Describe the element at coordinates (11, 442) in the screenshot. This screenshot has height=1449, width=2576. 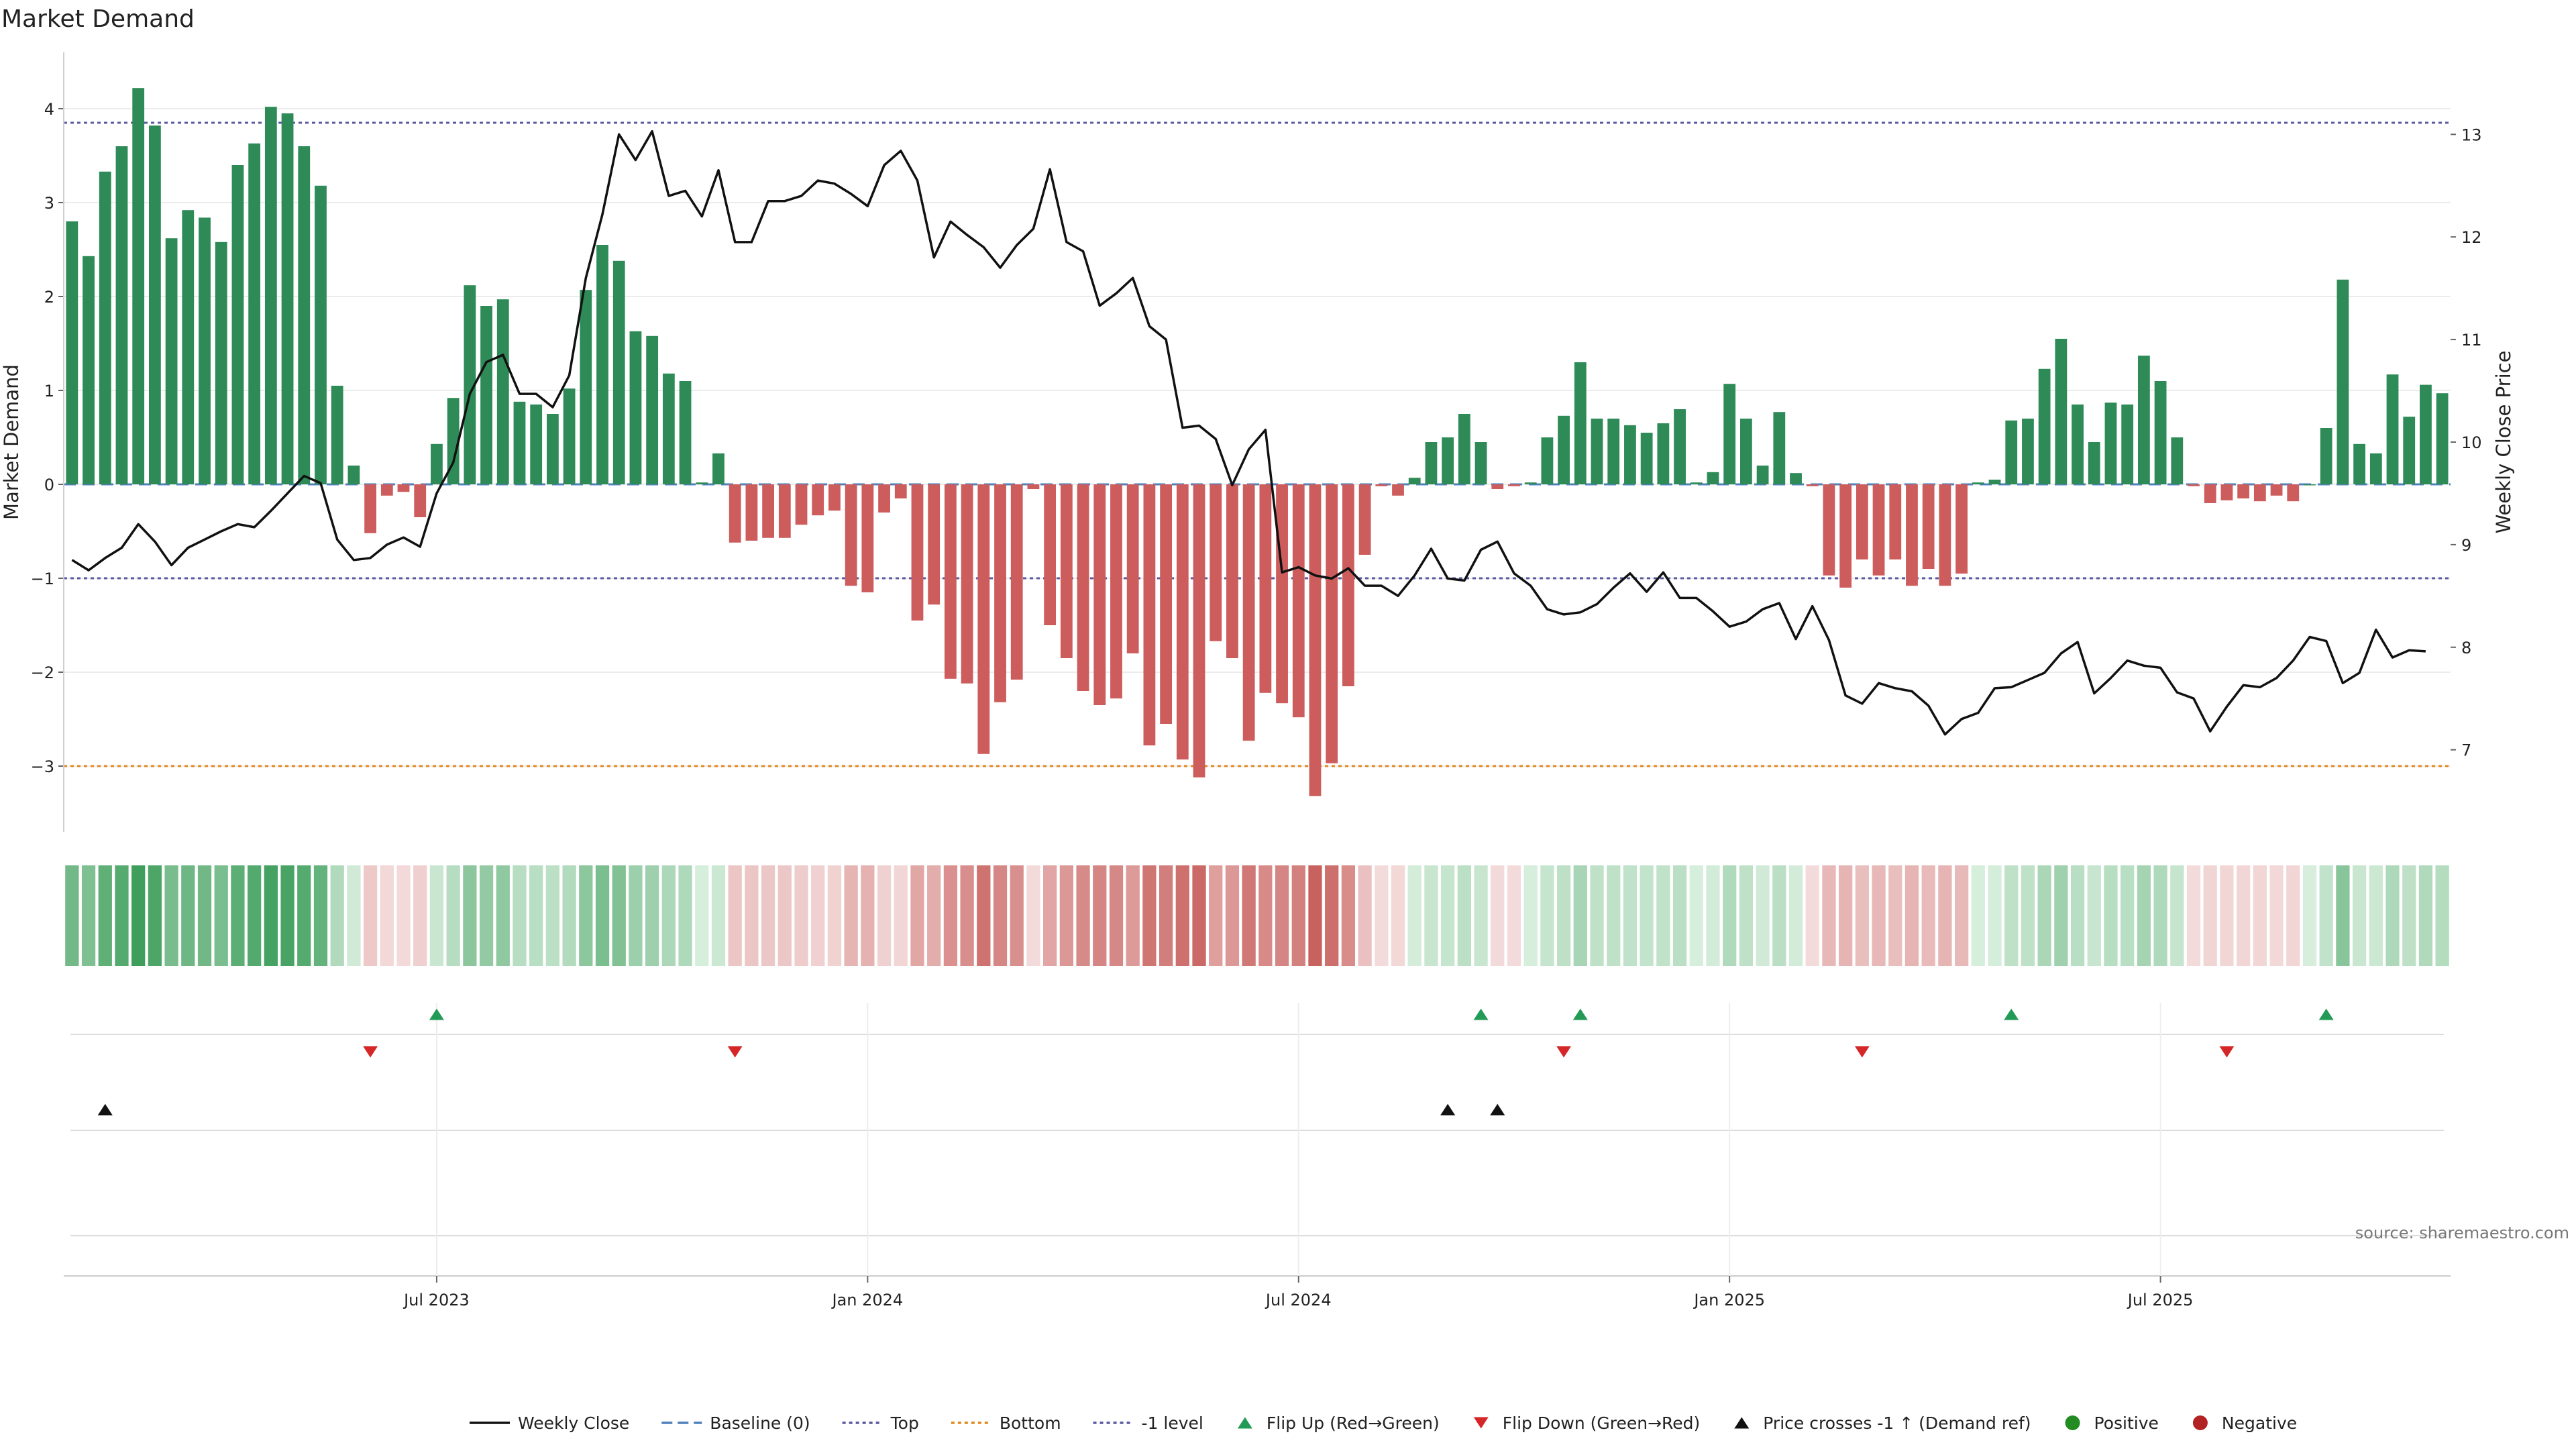
I see `y-axis-label: Market Demand` at that location.